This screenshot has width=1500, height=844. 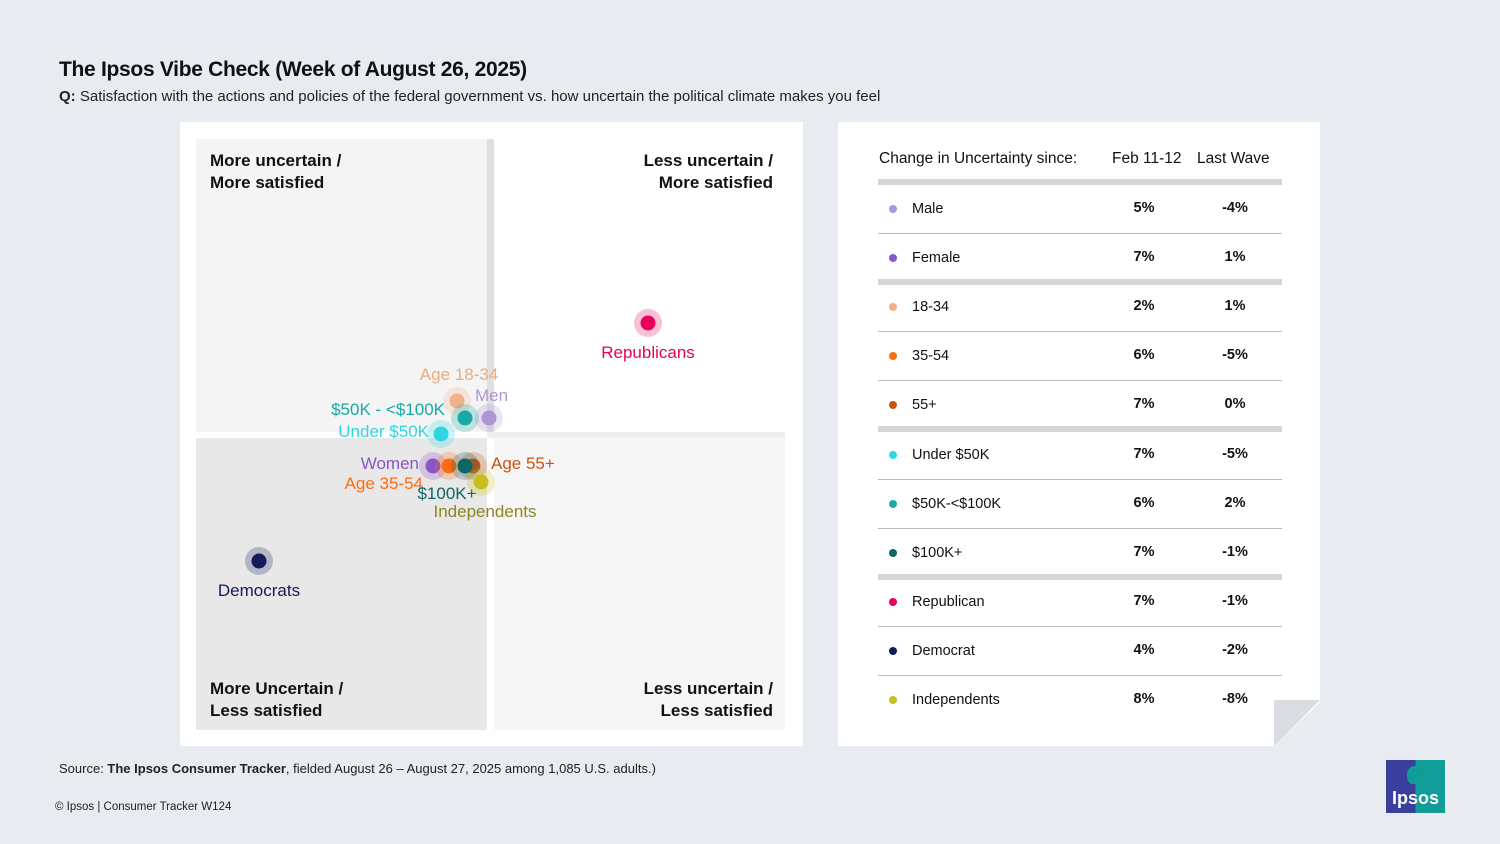 What do you see at coordinates (1233, 158) in the screenshot?
I see `table-header-last-wave: Last Wave` at bounding box center [1233, 158].